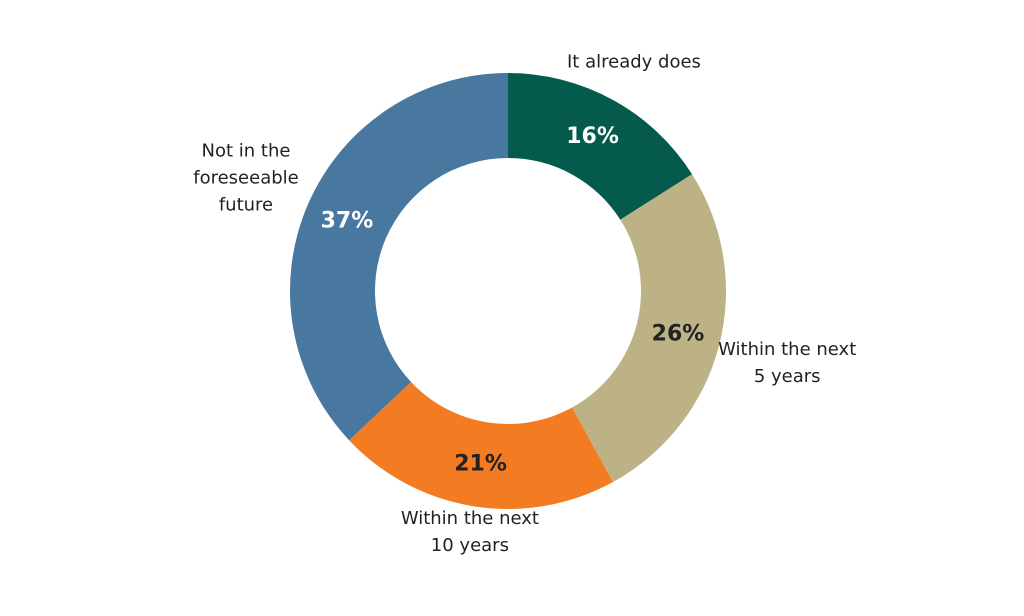 The image size is (1024, 616). What do you see at coordinates (634, 62) in the screenshot?
I see `category-label: It already does` at bounding box center [634, 62].